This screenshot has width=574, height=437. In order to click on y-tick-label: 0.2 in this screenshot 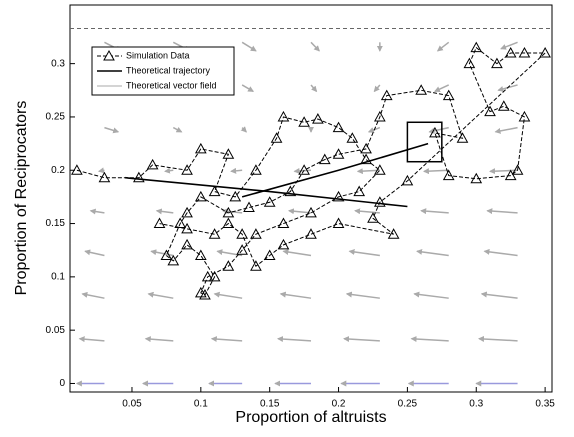, I will do `click(58, 170)`.